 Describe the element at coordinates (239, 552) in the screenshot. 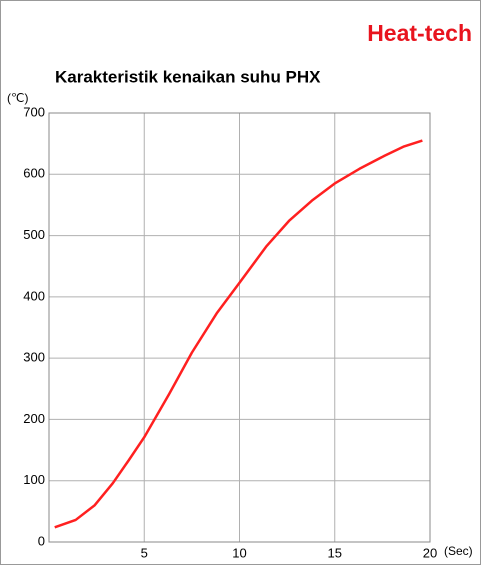

I see `x-tick-label: 10` at that location.